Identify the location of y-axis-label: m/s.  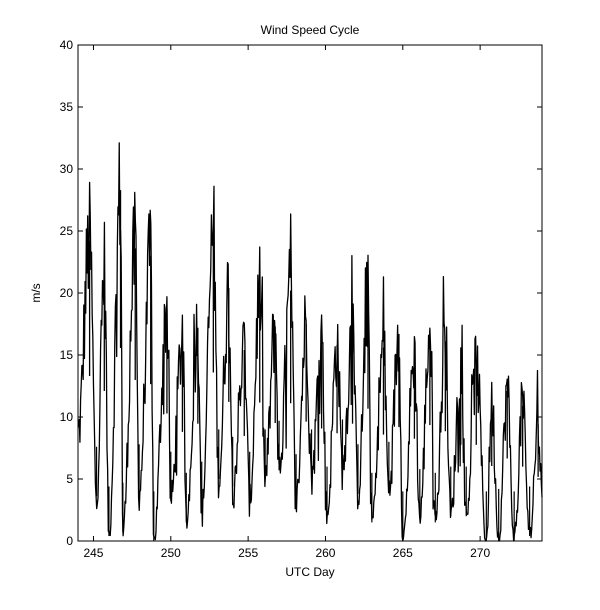
(36, 292).